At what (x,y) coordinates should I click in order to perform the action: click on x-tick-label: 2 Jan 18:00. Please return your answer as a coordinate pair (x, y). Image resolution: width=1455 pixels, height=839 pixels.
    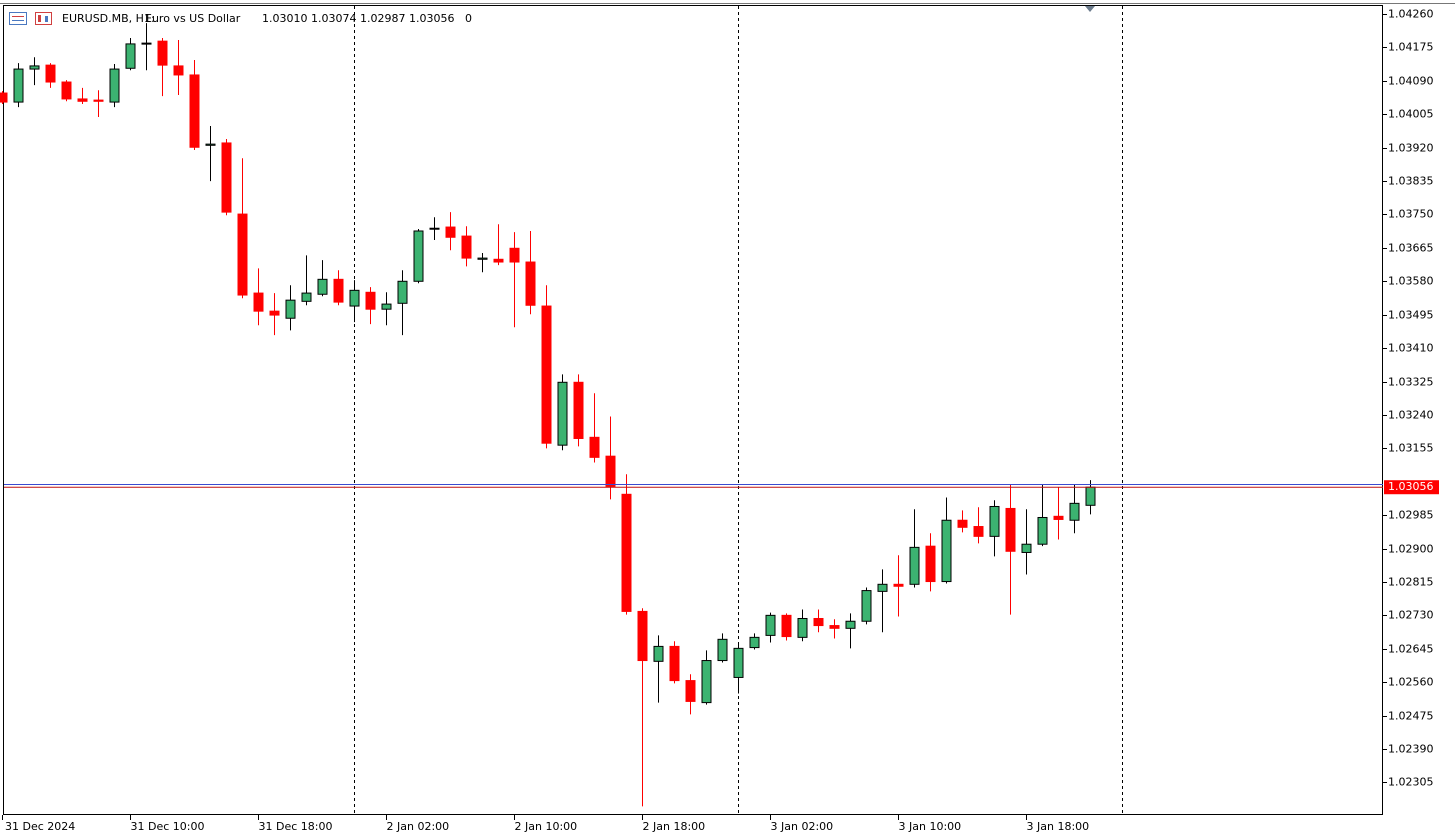
    Looking at the image, I should click on (674, 826).